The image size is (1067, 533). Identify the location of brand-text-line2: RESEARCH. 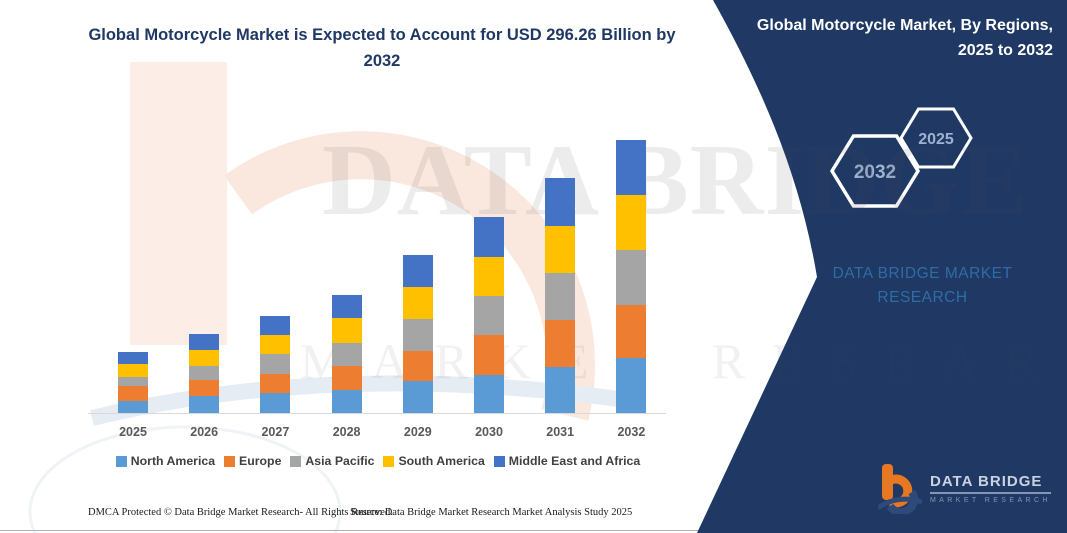
(922, 298).